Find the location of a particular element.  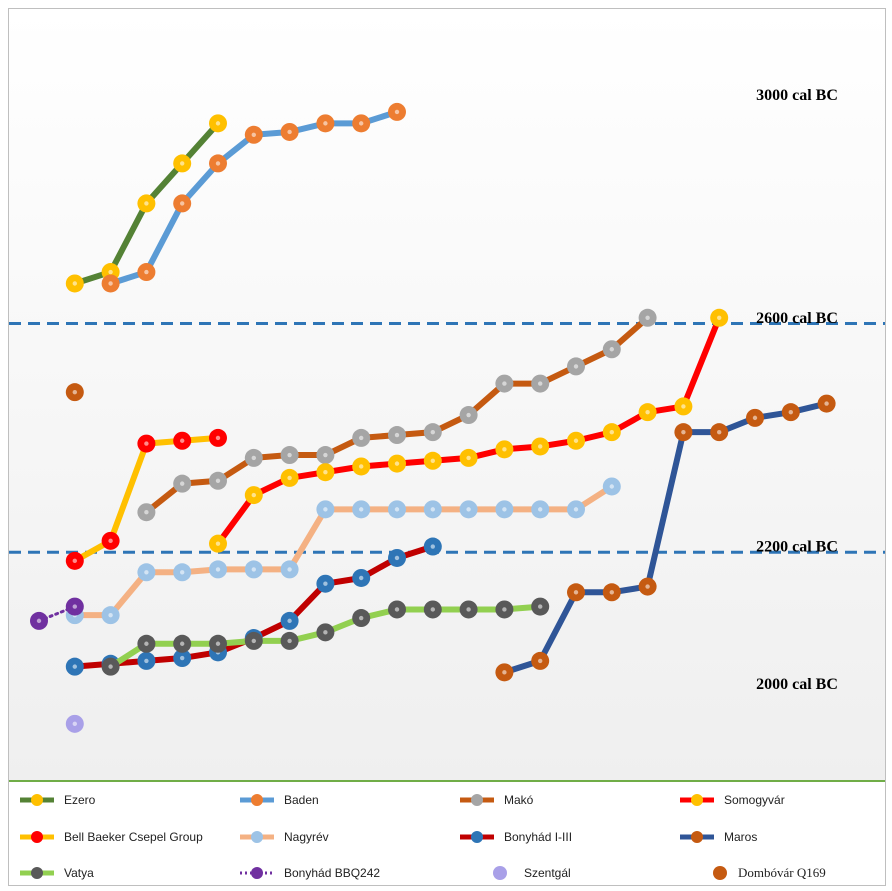

annotation-label-3: 2000 cal BC is located at coordinates (797, 684).